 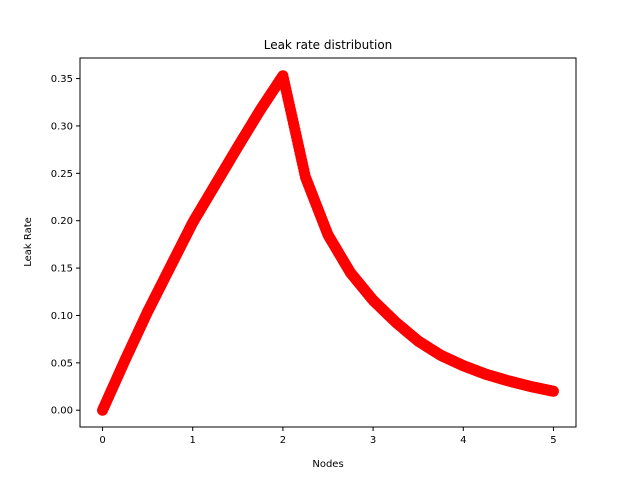 What do you see at coordinates (553, 440) in the screenshot?
I see `x-tick-label: 5` at bounding box center [553, 440].